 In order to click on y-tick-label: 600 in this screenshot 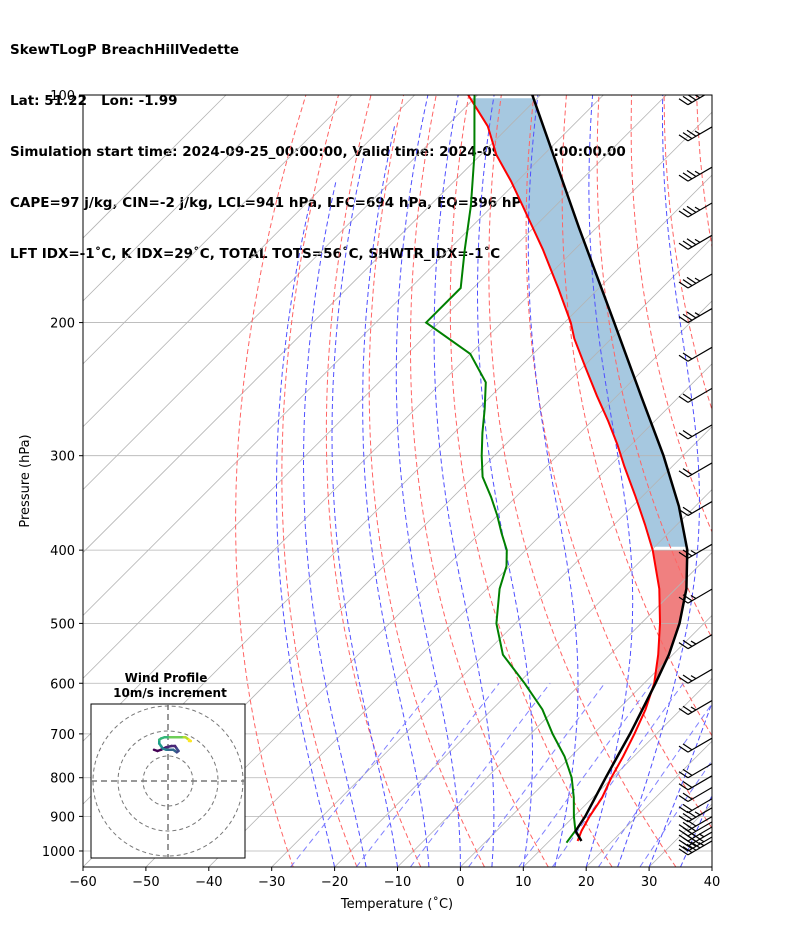, I will do `click(62, 684)`.